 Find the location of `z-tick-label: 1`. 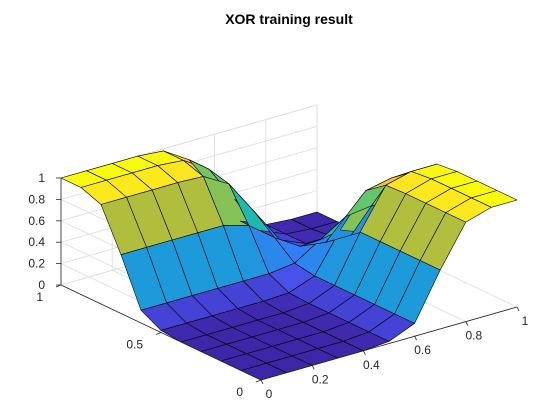

z-tick-label: 1 is located at coordinates (41, 178).